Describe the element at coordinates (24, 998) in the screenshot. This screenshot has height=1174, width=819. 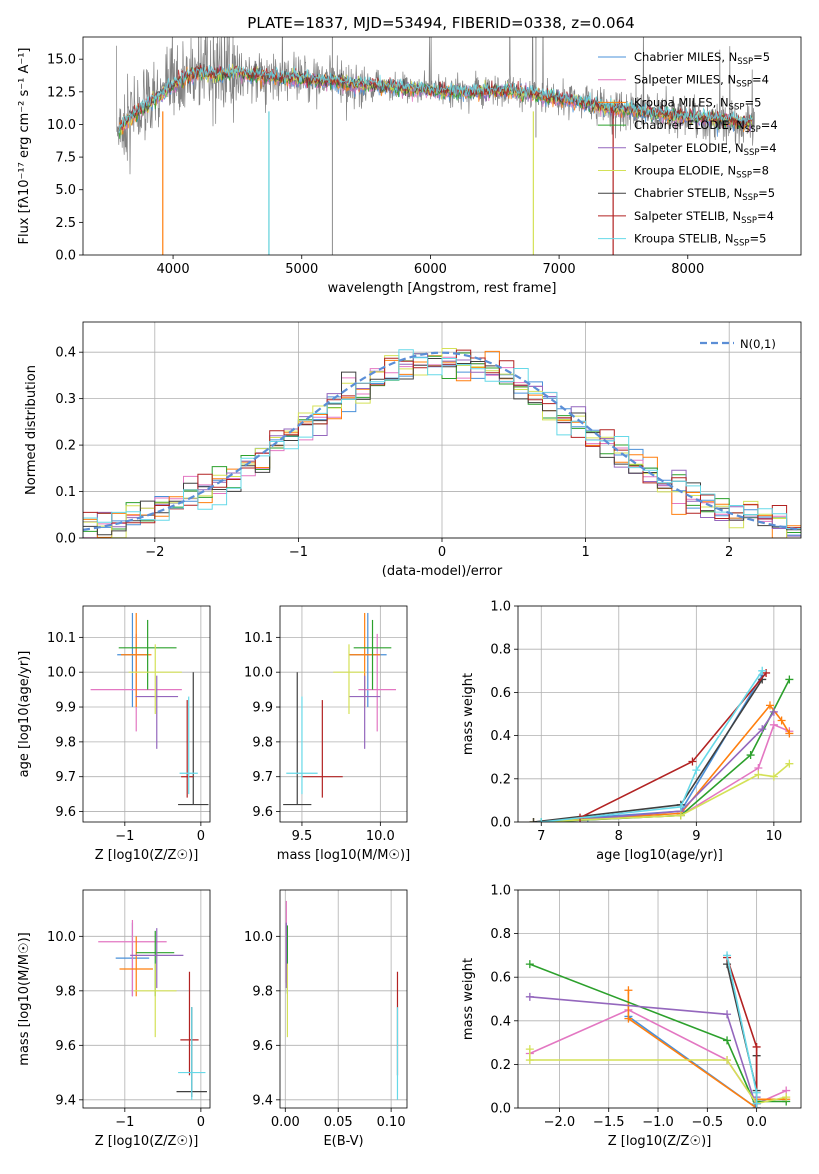
I see `y-axis-label: mass [log10(M/M☉)]` at that location.